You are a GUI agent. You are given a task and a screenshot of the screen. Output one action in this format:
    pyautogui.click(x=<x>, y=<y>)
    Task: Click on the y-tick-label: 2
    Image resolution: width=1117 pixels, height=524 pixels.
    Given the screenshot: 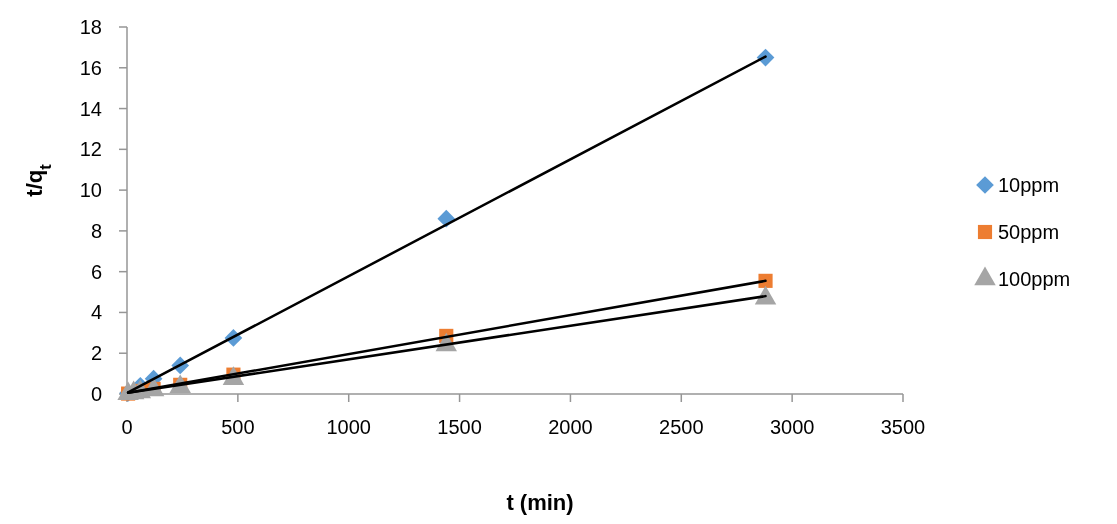 What is the action you would take?
    pyautogui.click(x=96, y=353)
    